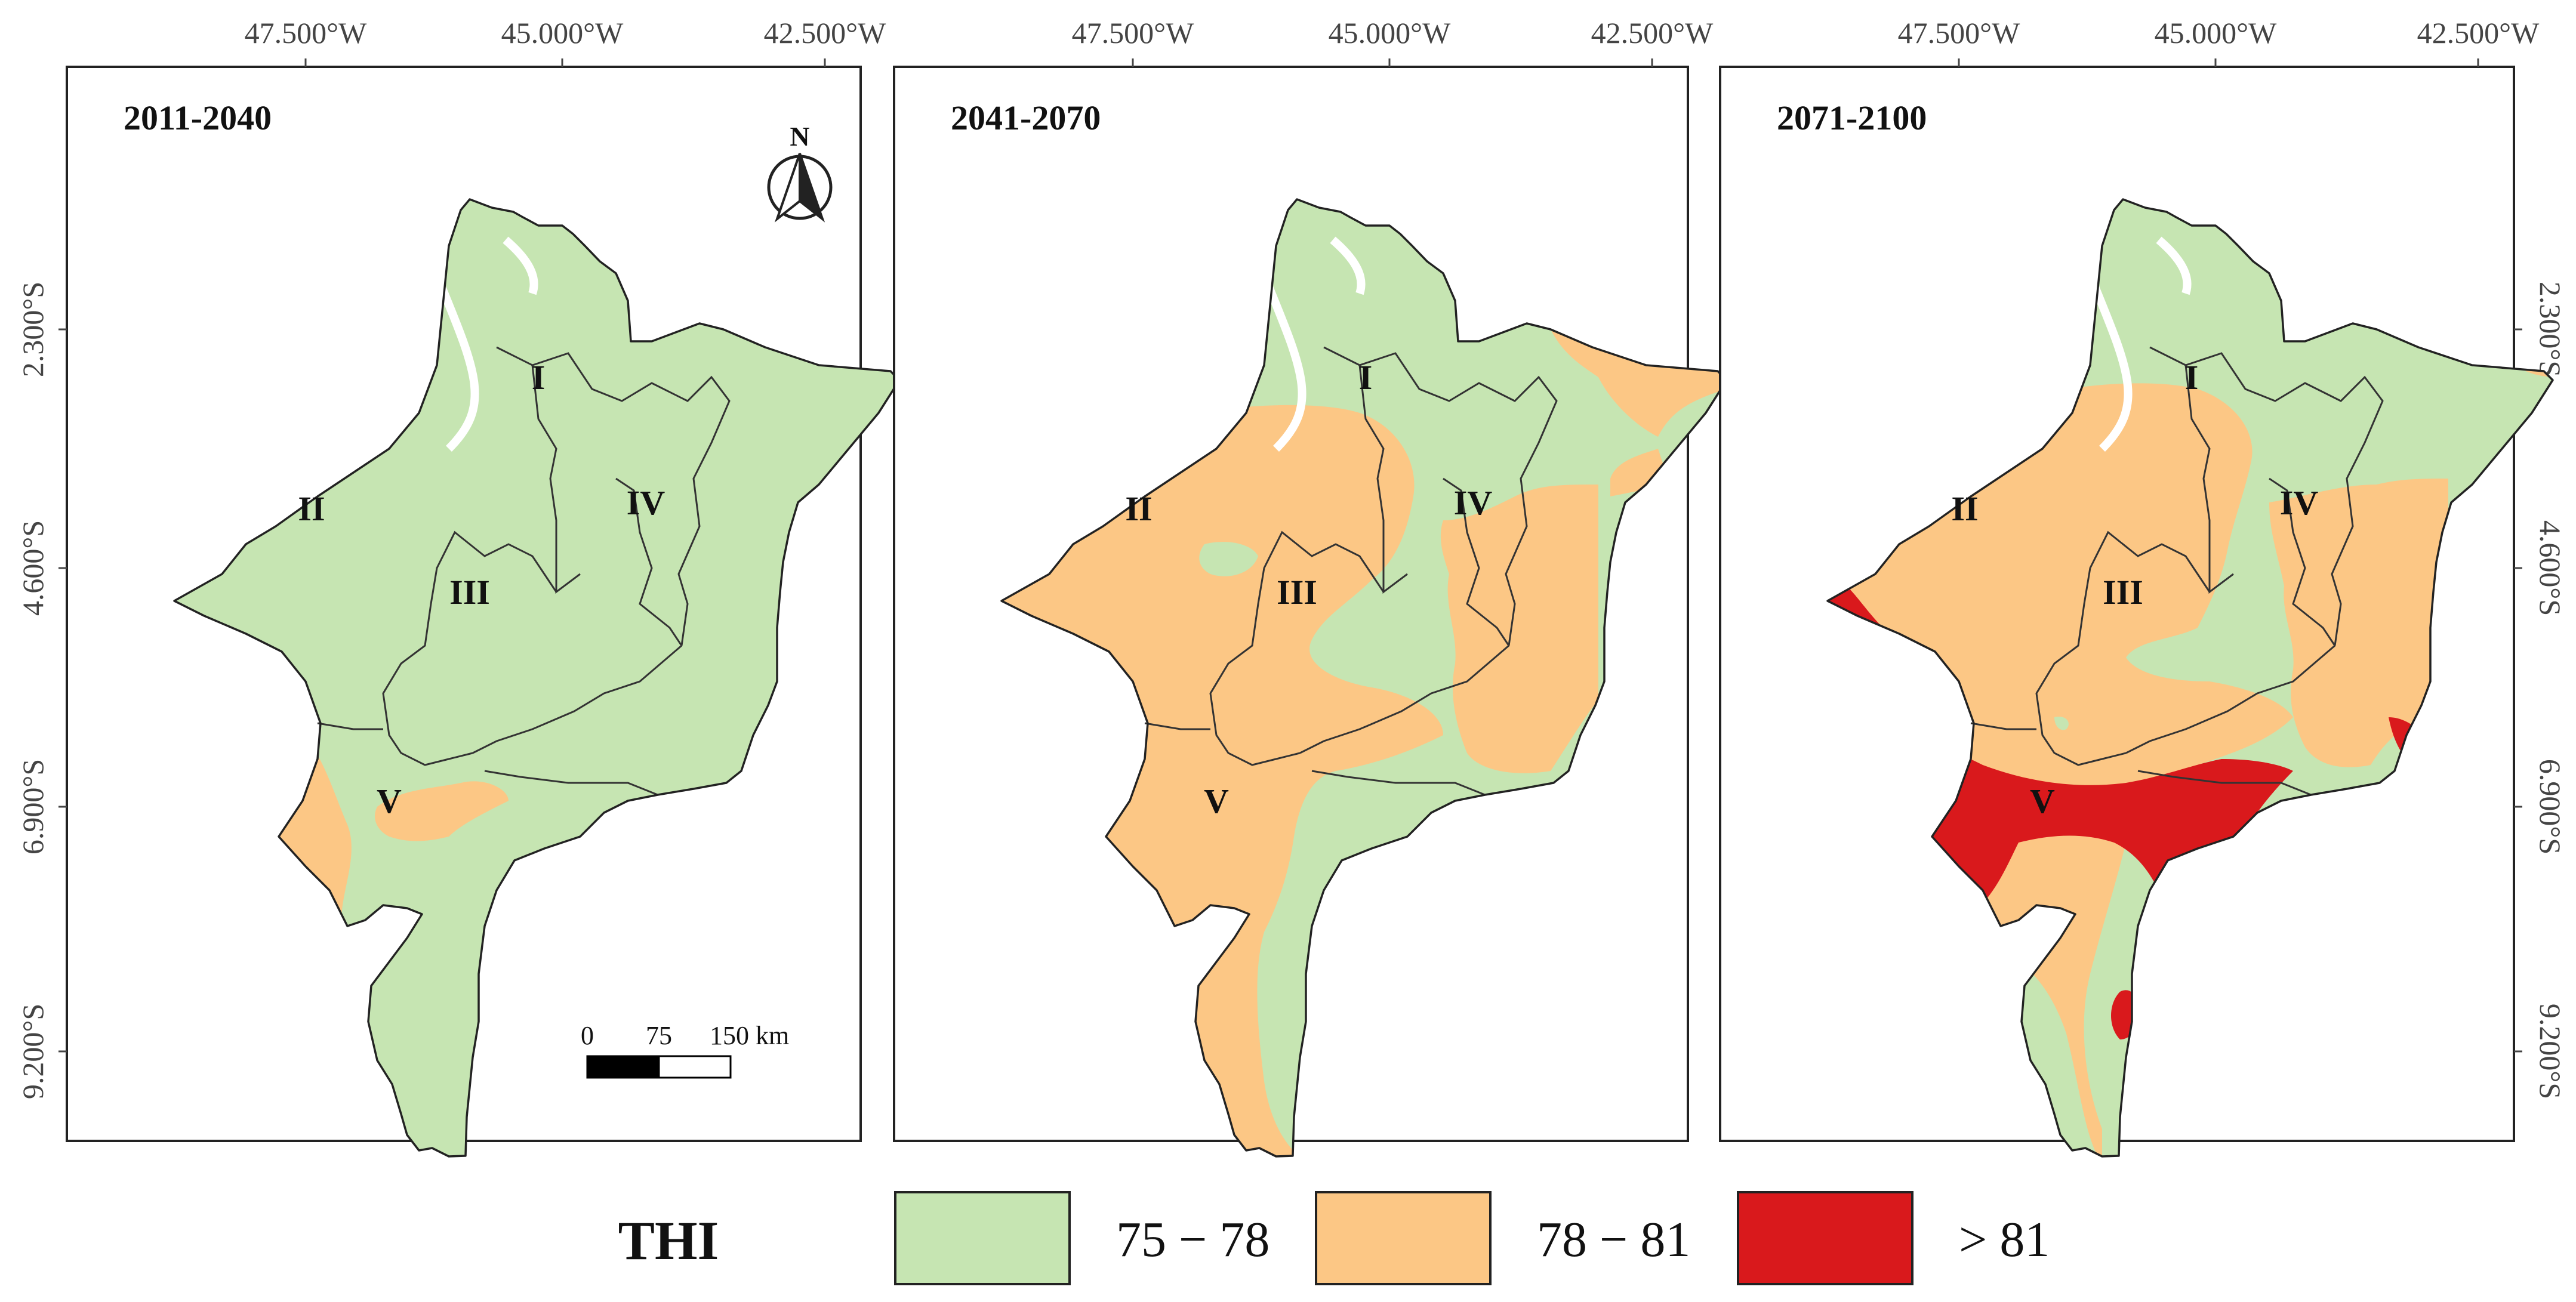 This screenshot has height=1302, width=2576. I want to click on period-title: 2011-2040, so click(198, 117).